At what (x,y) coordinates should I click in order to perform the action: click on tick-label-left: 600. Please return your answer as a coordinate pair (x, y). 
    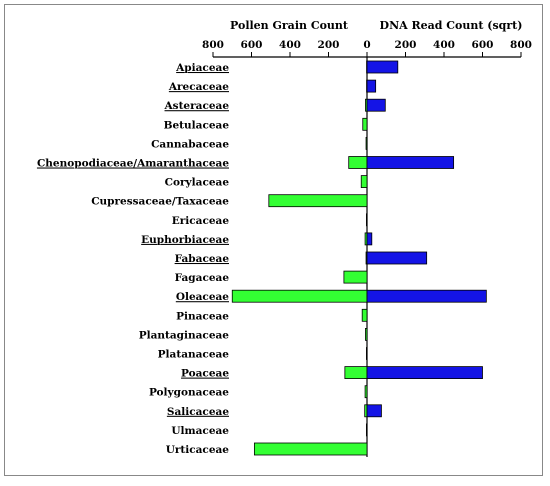
    Looking at the image, I should click on (252, 45).